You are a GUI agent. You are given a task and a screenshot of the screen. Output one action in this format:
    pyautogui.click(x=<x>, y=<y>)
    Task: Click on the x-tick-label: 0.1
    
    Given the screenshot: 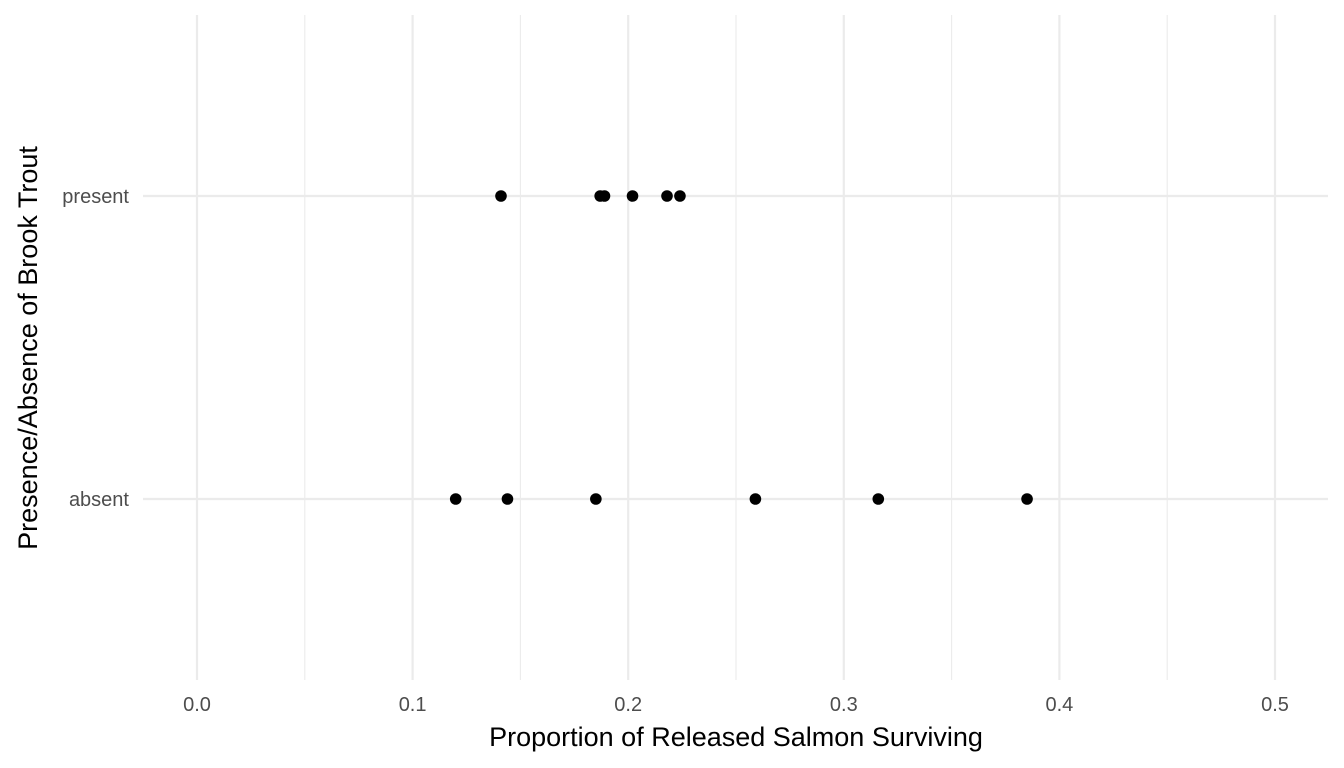 What is the action you would take?
    pyautogui.click(x=413, y=705)
    